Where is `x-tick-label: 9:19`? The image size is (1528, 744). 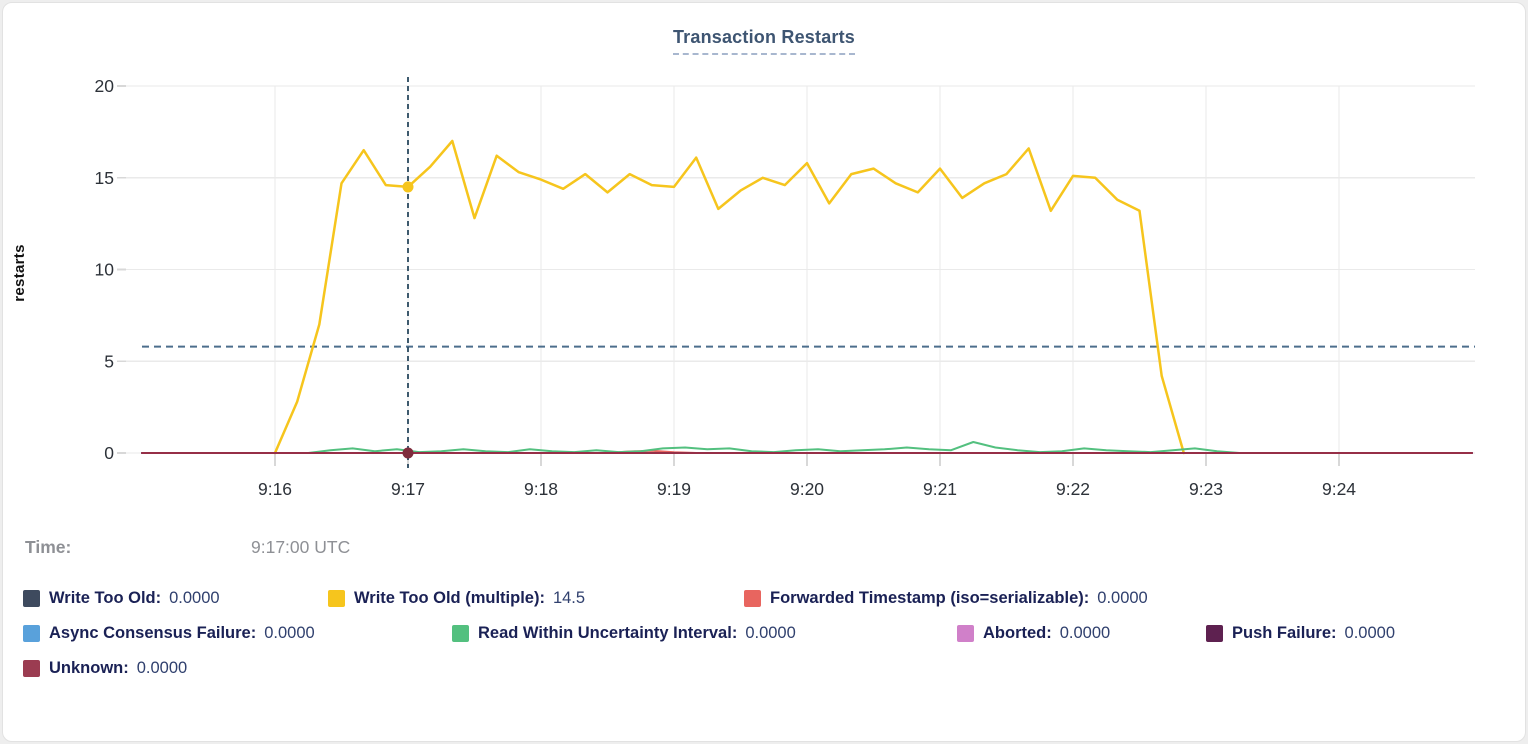
x-tick-label: 9:19 is located at coordinates (674, 489).